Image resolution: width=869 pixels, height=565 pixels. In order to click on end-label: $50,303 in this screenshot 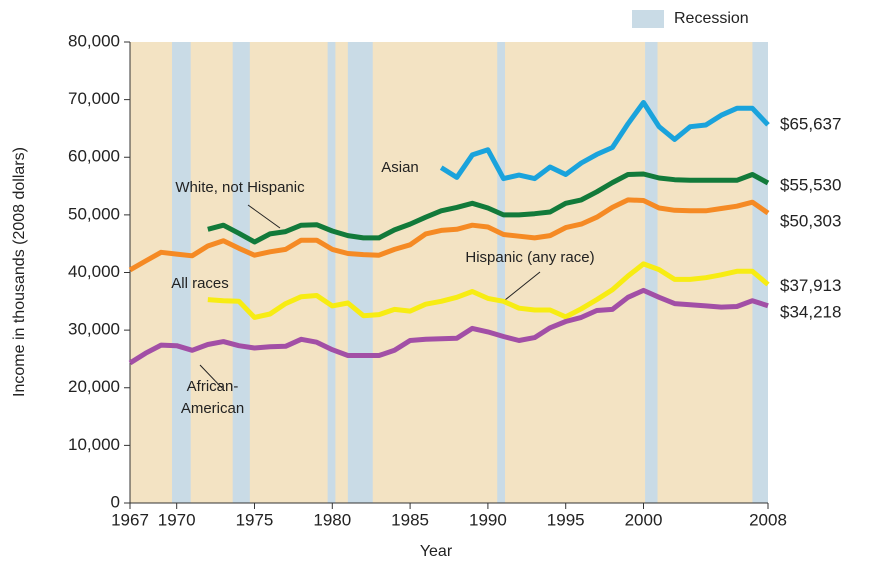, I will do `click(810, 221)`.